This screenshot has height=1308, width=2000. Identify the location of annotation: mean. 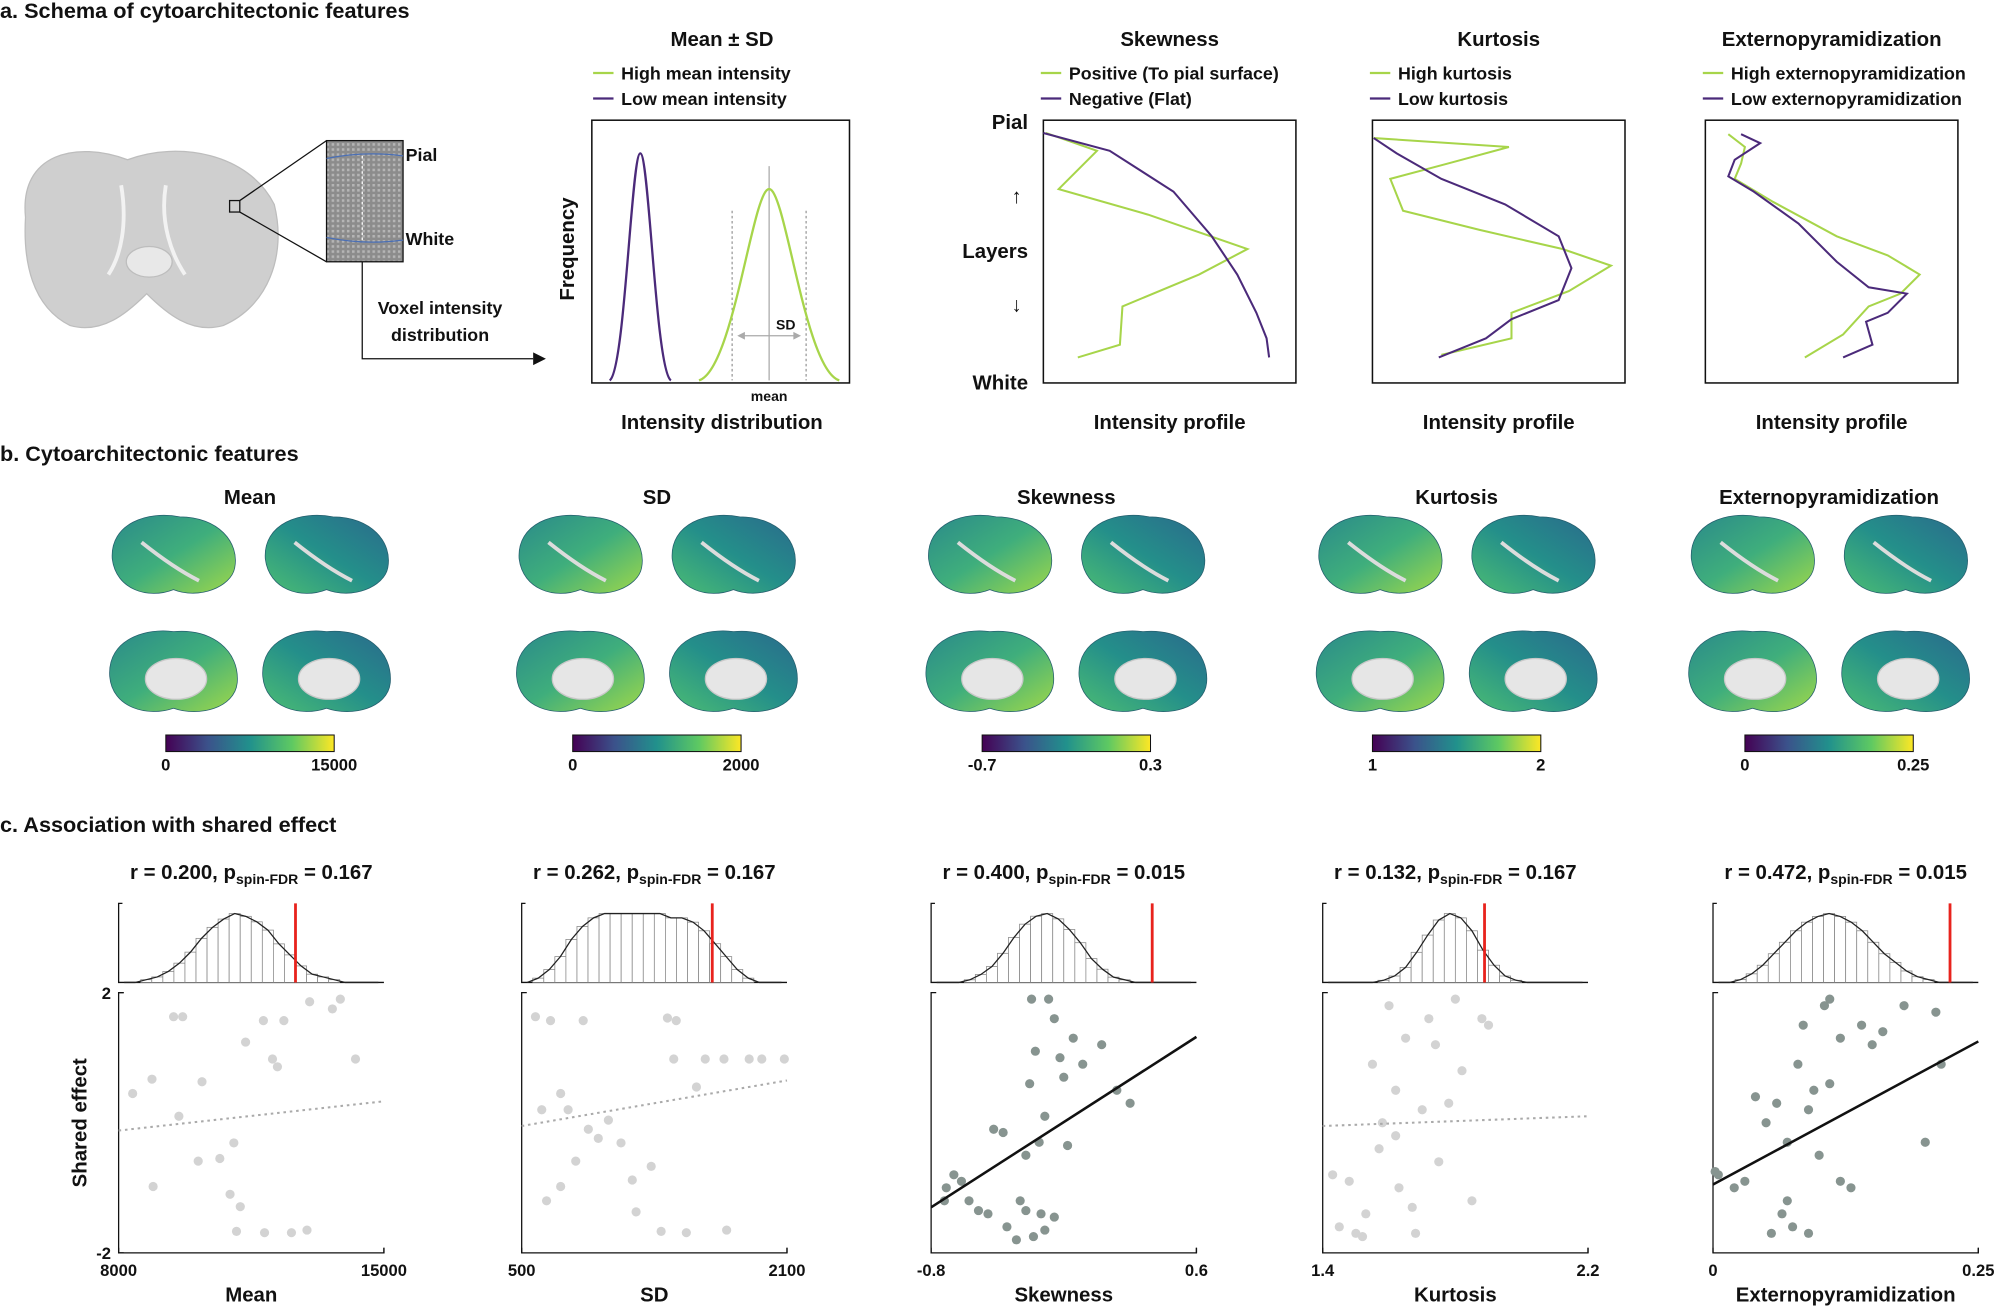
(769, 396).